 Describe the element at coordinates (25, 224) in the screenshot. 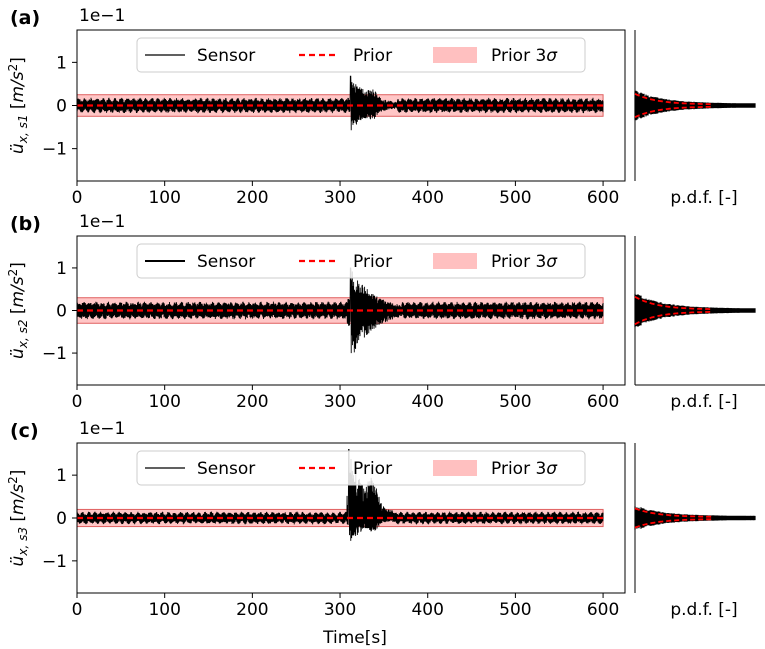

I see `panel-label: (b)` at that location.